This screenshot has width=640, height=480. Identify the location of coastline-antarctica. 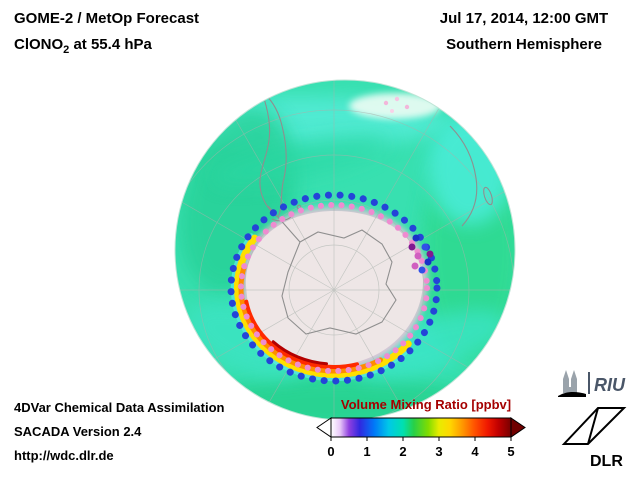
(339, 282).